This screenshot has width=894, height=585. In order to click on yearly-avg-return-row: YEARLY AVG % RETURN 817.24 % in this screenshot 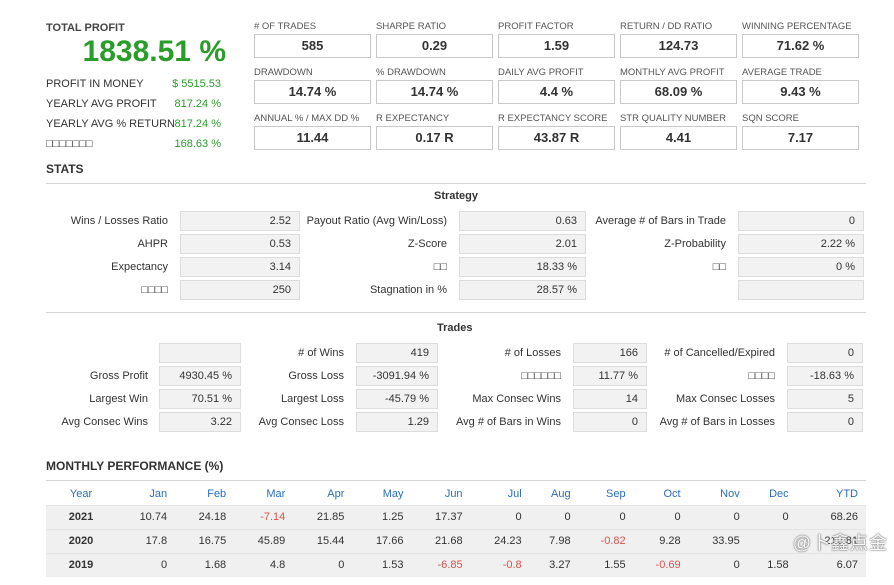, I will do `click(136, 124)`.